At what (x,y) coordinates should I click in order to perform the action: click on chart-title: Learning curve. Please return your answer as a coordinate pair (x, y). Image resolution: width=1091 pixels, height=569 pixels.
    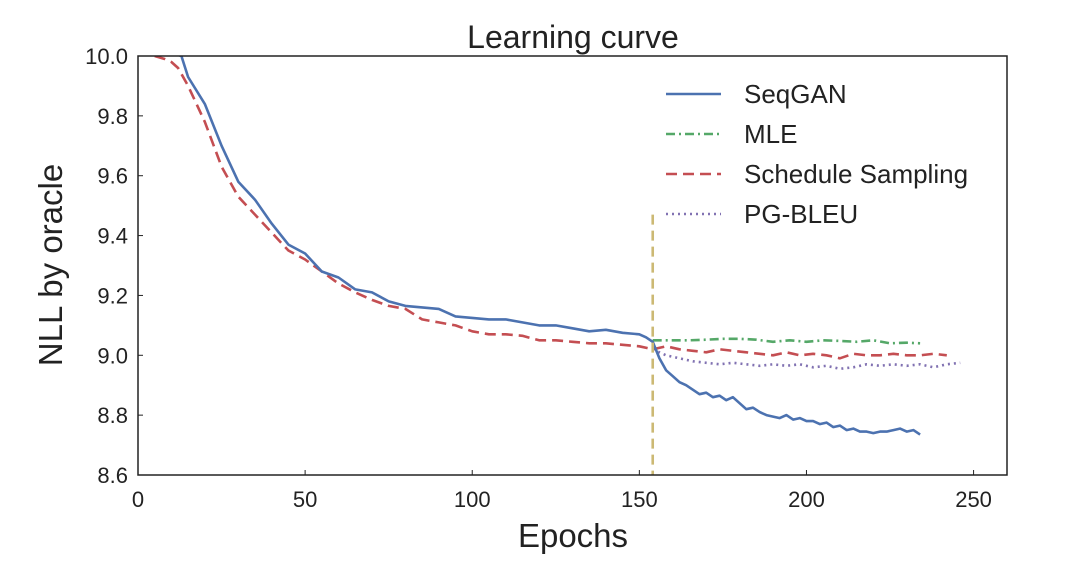
    Looking at the image, I should click on (573, 37).